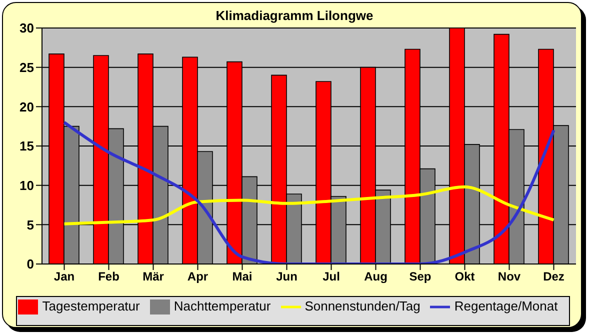  I want to click on legend-label: Regentage/Monat, so click(506, 306).